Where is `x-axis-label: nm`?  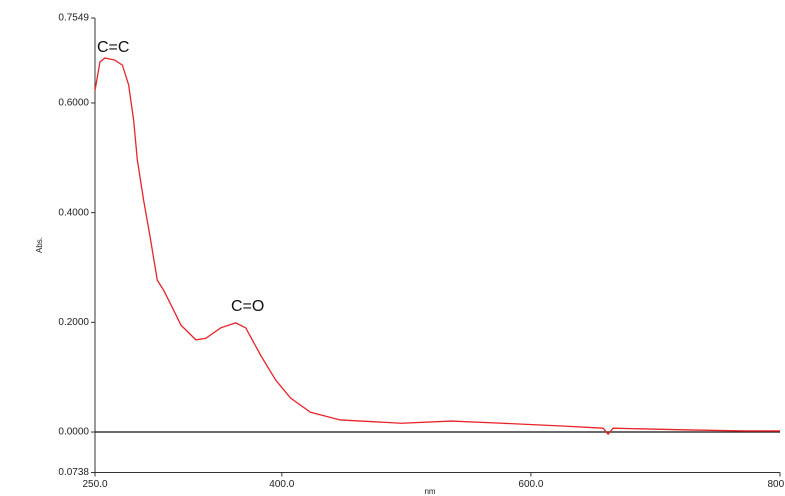
x-axis-label: nm is located at coordinates (429, 491).